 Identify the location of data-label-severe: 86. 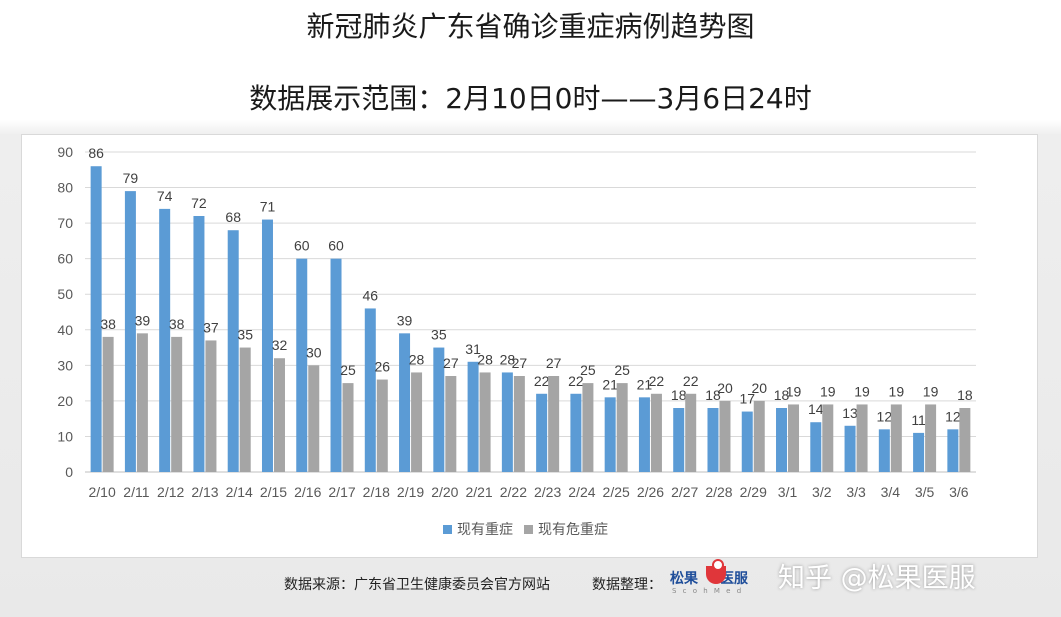
(96, 153).